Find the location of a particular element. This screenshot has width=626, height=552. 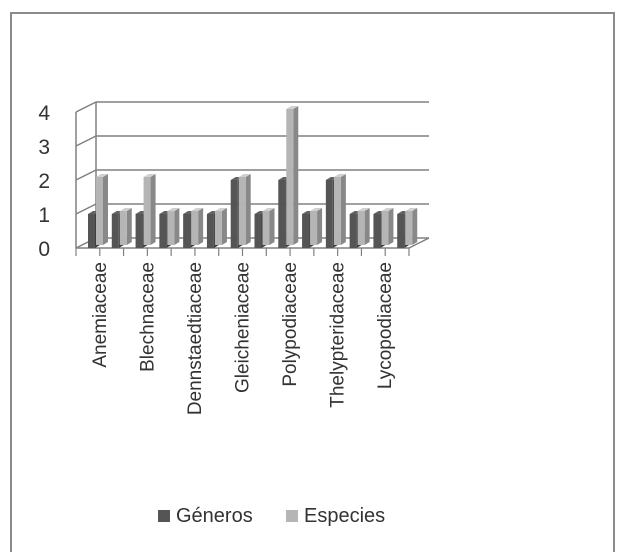

y-tick-label: 0 is located at coordinates (44, 249).